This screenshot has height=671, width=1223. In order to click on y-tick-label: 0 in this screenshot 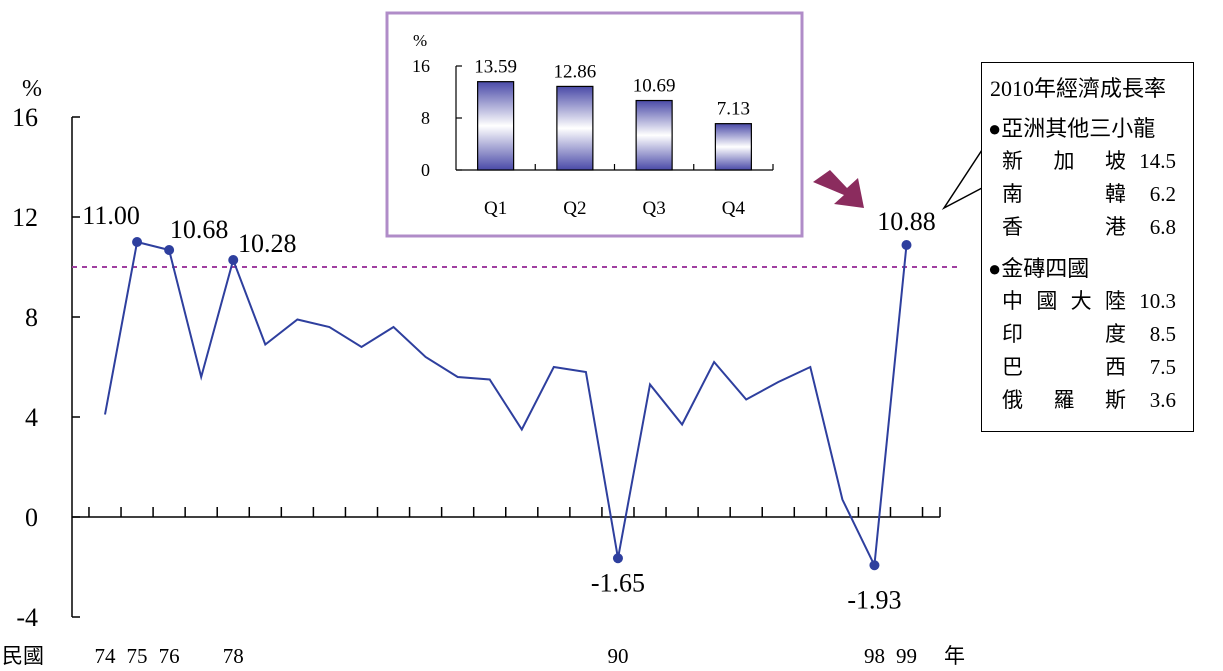, I will do `click(31, 517)`.